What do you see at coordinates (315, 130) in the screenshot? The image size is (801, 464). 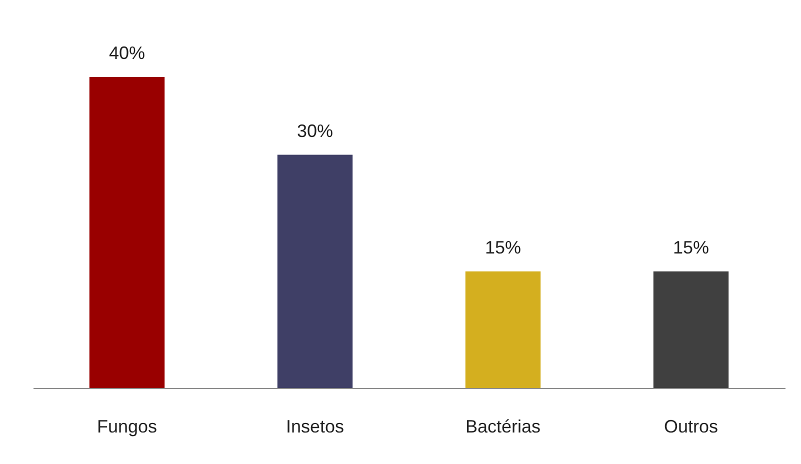 I see `data-label: 30%` at bounding box center [315, 130].